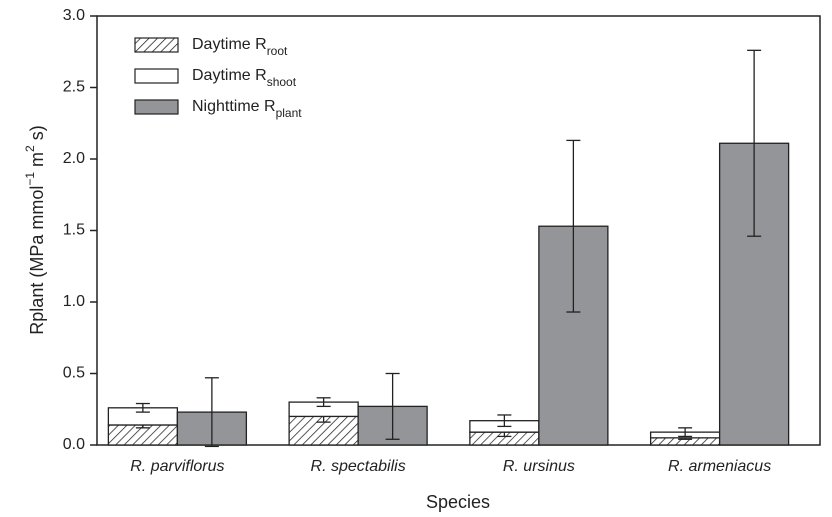 The image size is (832, 517). What do you see at coordinates (277, 51) in the screenshot?
I see `legend-sub: root` at bounding box center [277, 51].